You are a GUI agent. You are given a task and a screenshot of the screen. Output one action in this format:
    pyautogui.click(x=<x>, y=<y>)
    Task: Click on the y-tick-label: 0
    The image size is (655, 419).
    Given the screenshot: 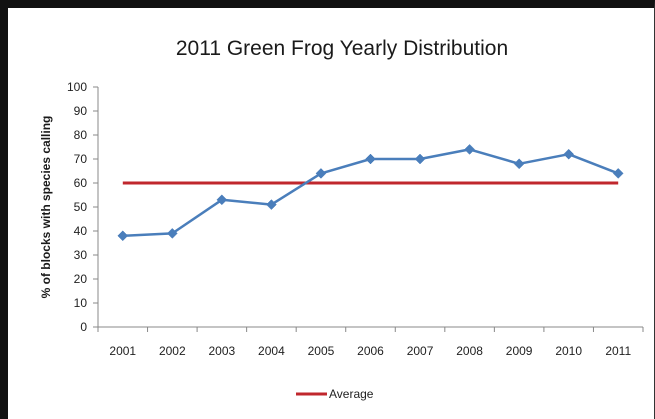 What is the action you would take?
    pyautogui.click(x=83, y=327)
    